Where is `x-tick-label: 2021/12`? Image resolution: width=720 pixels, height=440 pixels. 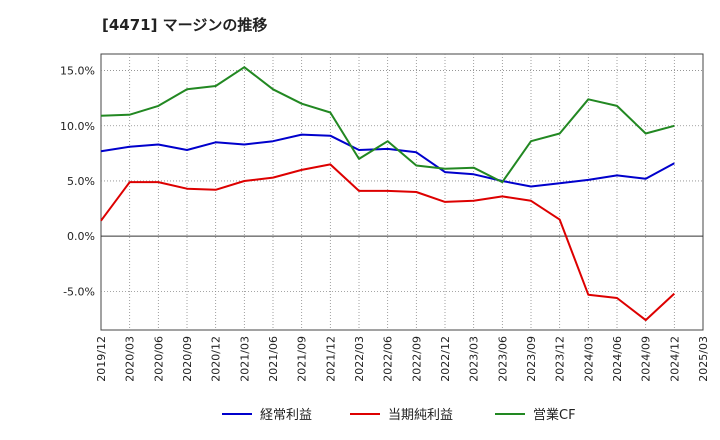 x-tick-label: 2021/12 is located at coordinates (330, 359).